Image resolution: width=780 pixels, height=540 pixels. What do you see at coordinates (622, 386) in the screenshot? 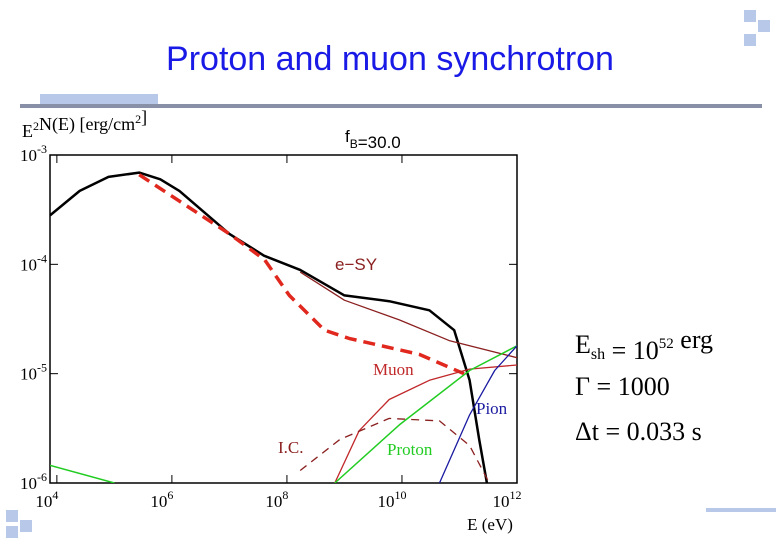
I see `formula-text: Γ = 1000` at bounding box center [622, 386].